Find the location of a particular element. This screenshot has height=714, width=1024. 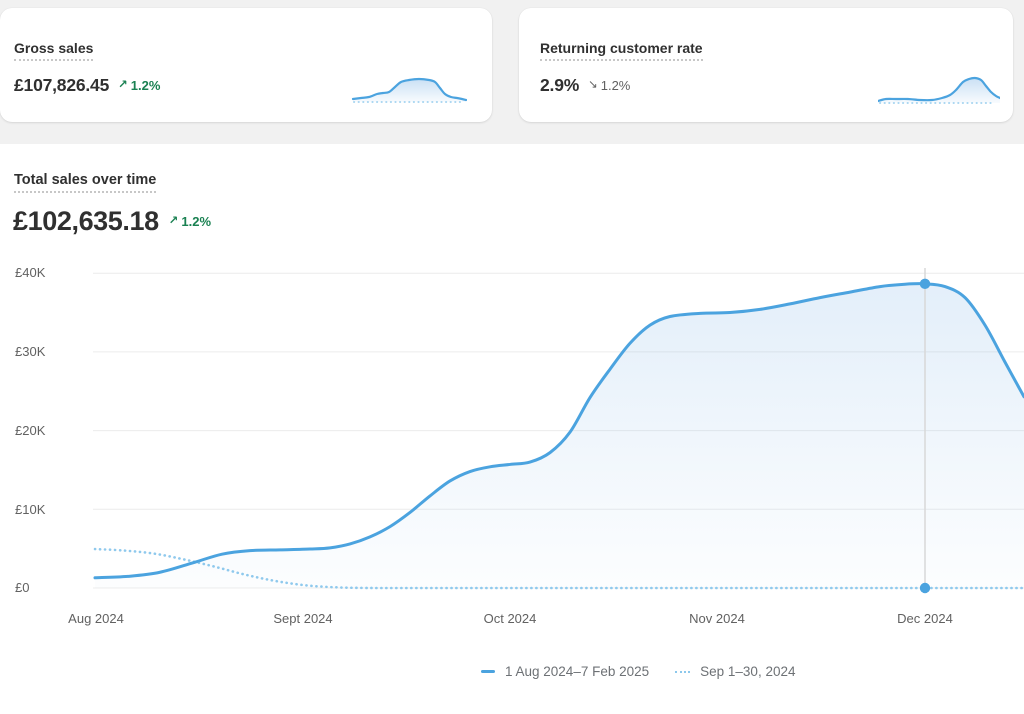

x-axis-tick-oct: Oct 2024 is located at coordinates (510, 618).